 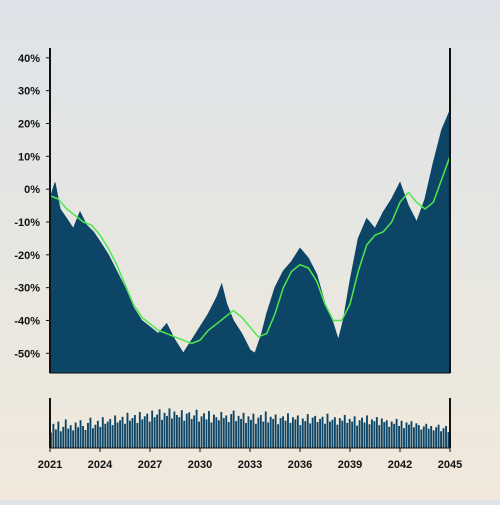 What do you see at coordinates (27, 354) in the screenshot?
I see `y-tick-label: -50%` at bounding box center [27, 354].